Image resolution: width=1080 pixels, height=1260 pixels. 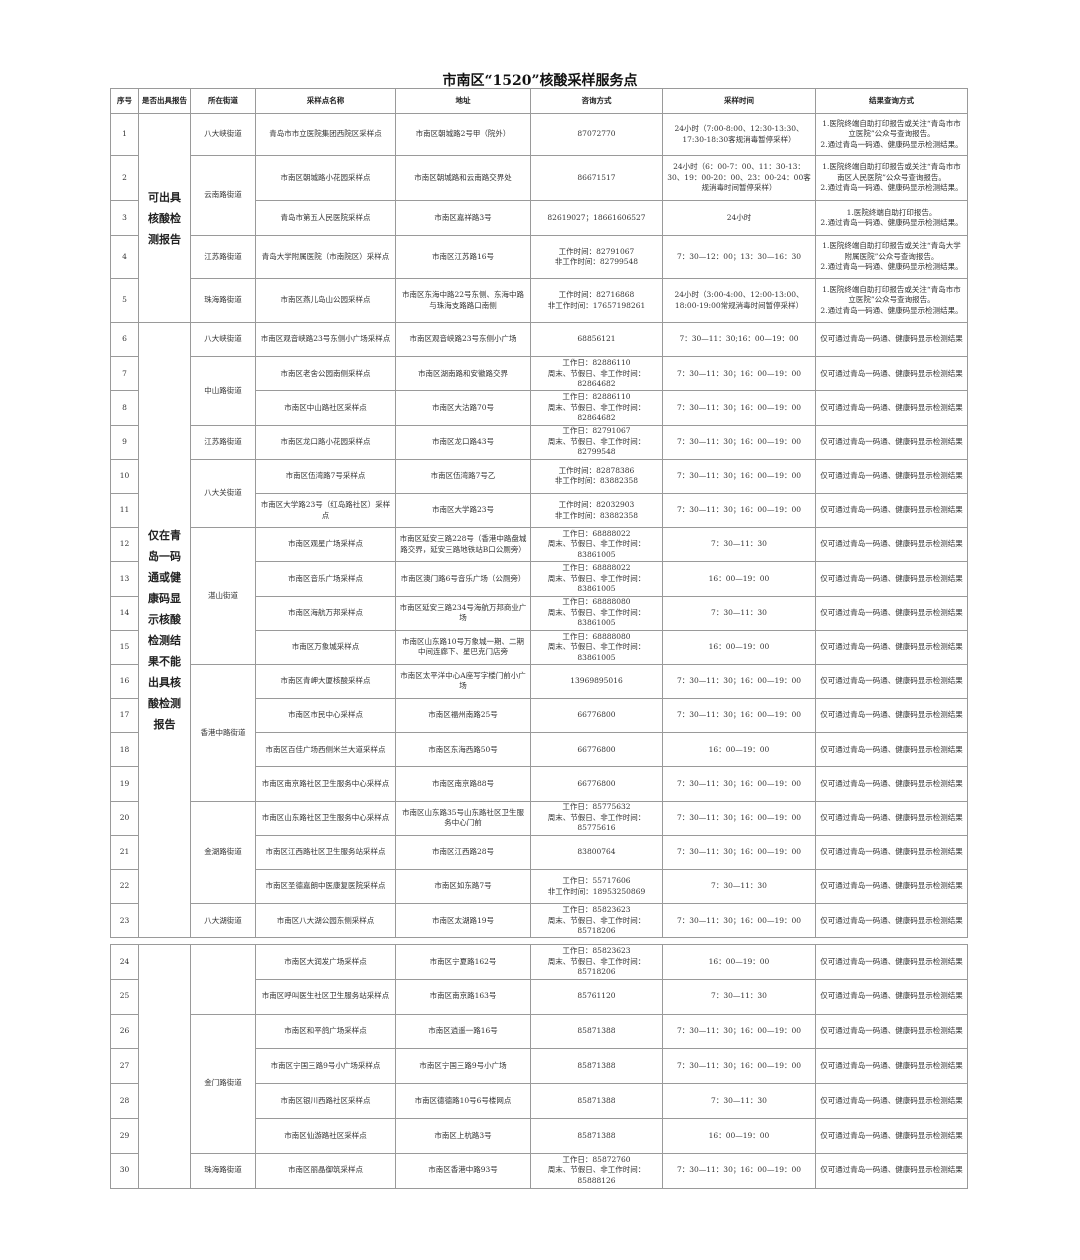 What do you see at coordinates (325, 681) in the screenshot?
I see `cell-site-name: 市南区青岬大厦核酸采样点` at bounding box center [325, 681].